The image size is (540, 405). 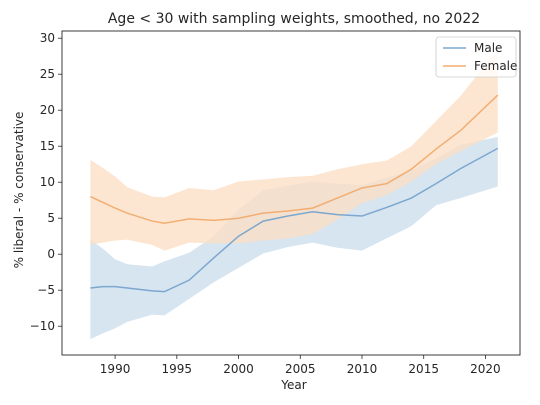 What do you see at coordinates (51, 218) in the screenshot?
I see `y-tick-label: 5` at bounding box center [51, 218].